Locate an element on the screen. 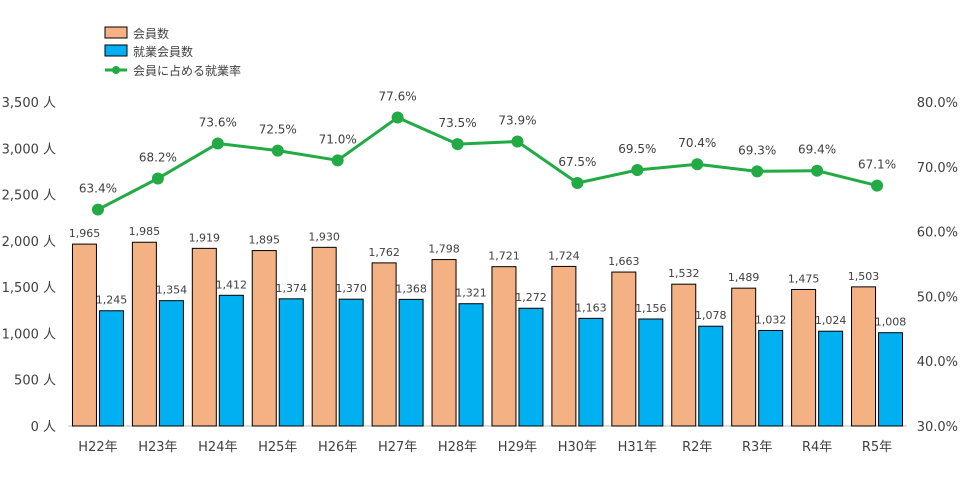 The width and height of the screenshot is (960, 484). data-label-working-members: 1,272 is located at coordinates (531, 297).